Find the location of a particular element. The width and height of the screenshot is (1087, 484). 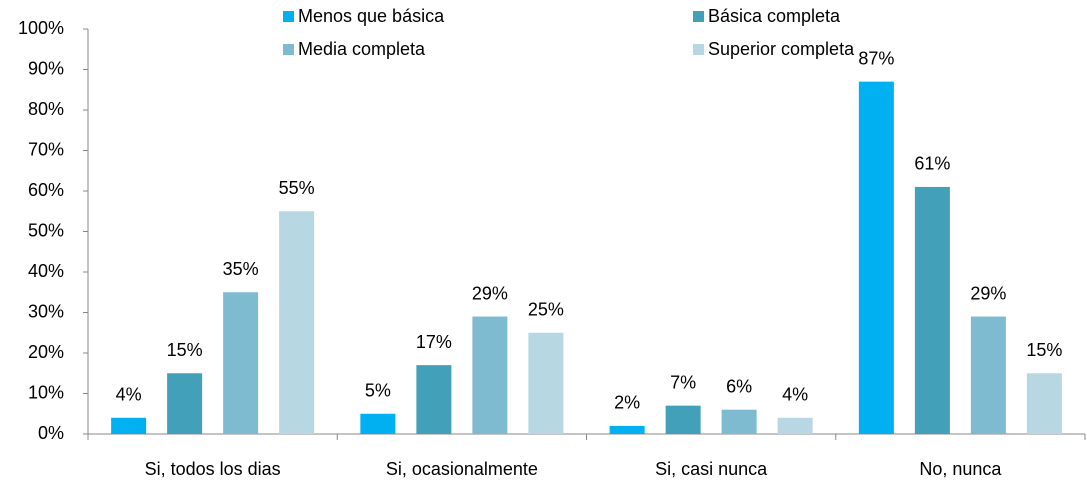

y-tick-label: 40% is located at coordinates (46, 271).